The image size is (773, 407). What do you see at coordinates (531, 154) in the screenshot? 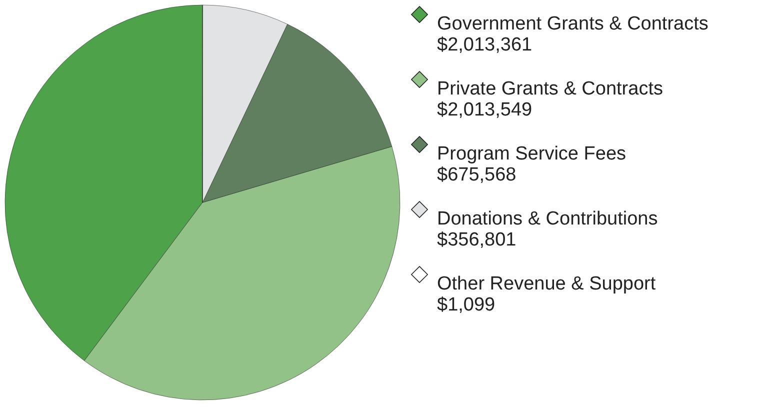
I see `legend-label: Program Service Fees` at bounding box center [531, 154].